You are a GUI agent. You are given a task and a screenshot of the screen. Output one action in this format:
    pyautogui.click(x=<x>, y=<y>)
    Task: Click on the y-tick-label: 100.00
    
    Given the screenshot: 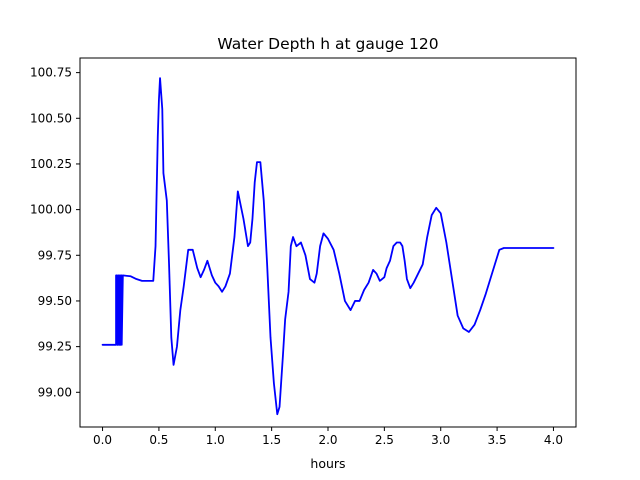 What is the action you would take?
    pyautogui.click(x=51, y=210)
    